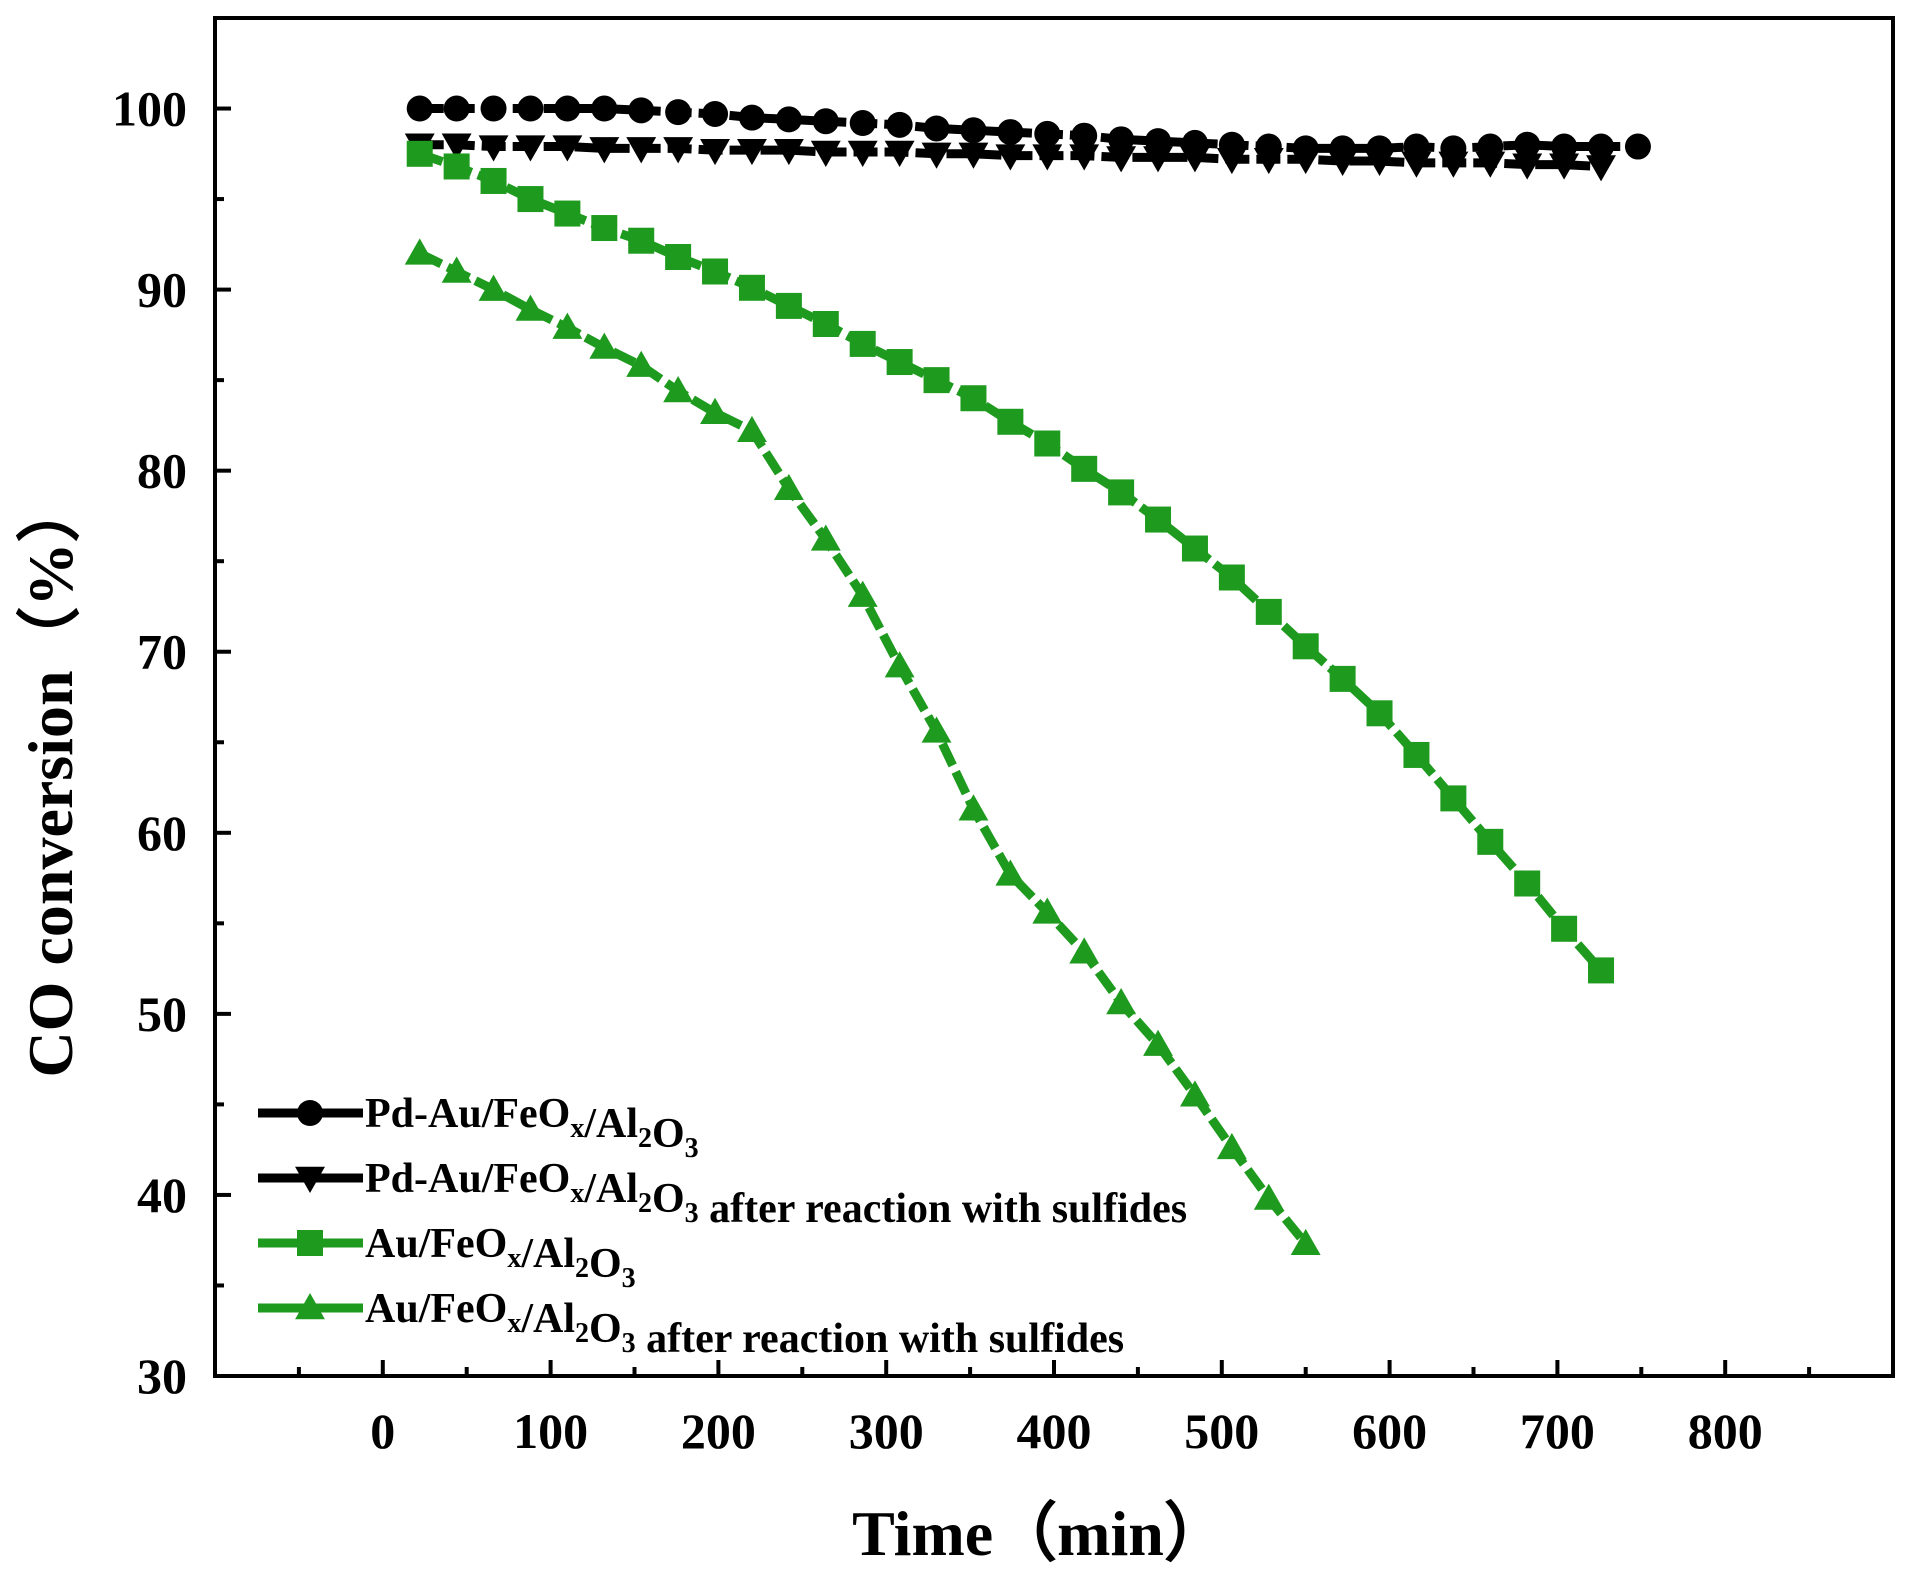 This screenshot has height=1577, width=1916. Describe the element at coordinates (550, 1431) in the screenshot. I see `x-tick-label: 100` at that location.